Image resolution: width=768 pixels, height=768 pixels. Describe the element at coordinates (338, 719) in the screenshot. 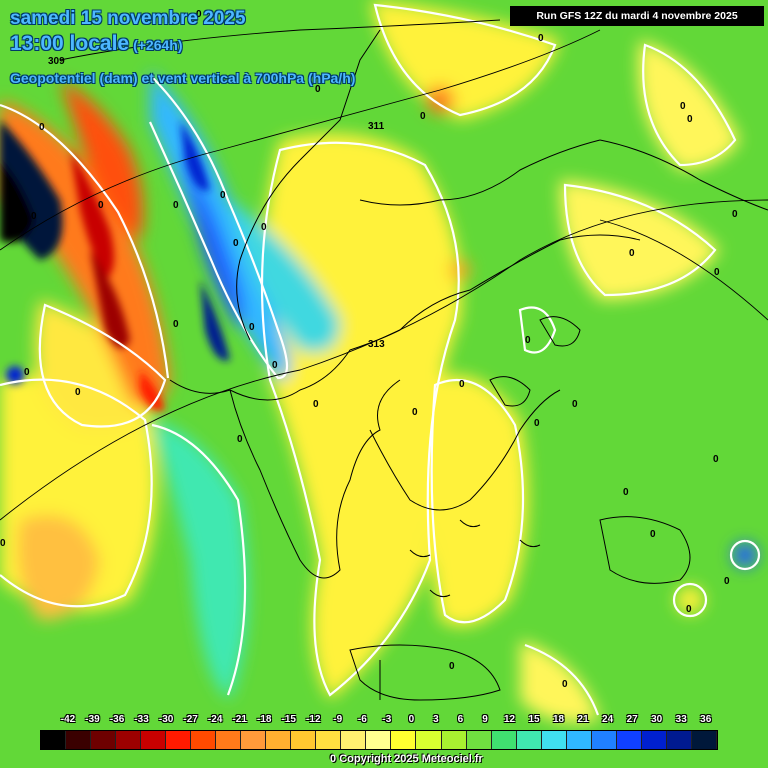

I see `legend-tick-label: -9` at that location.